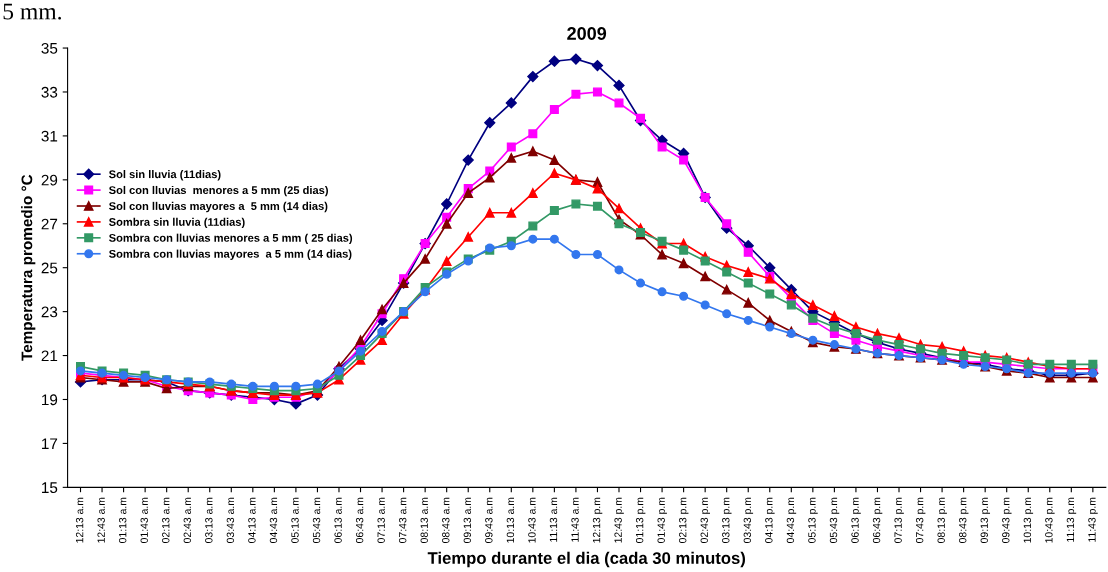 The image size is (1108, 572). Describe the element at coordinates (510, 520) in the screenshot. I see `x-tick-label: 10:13 a.m` at that location.